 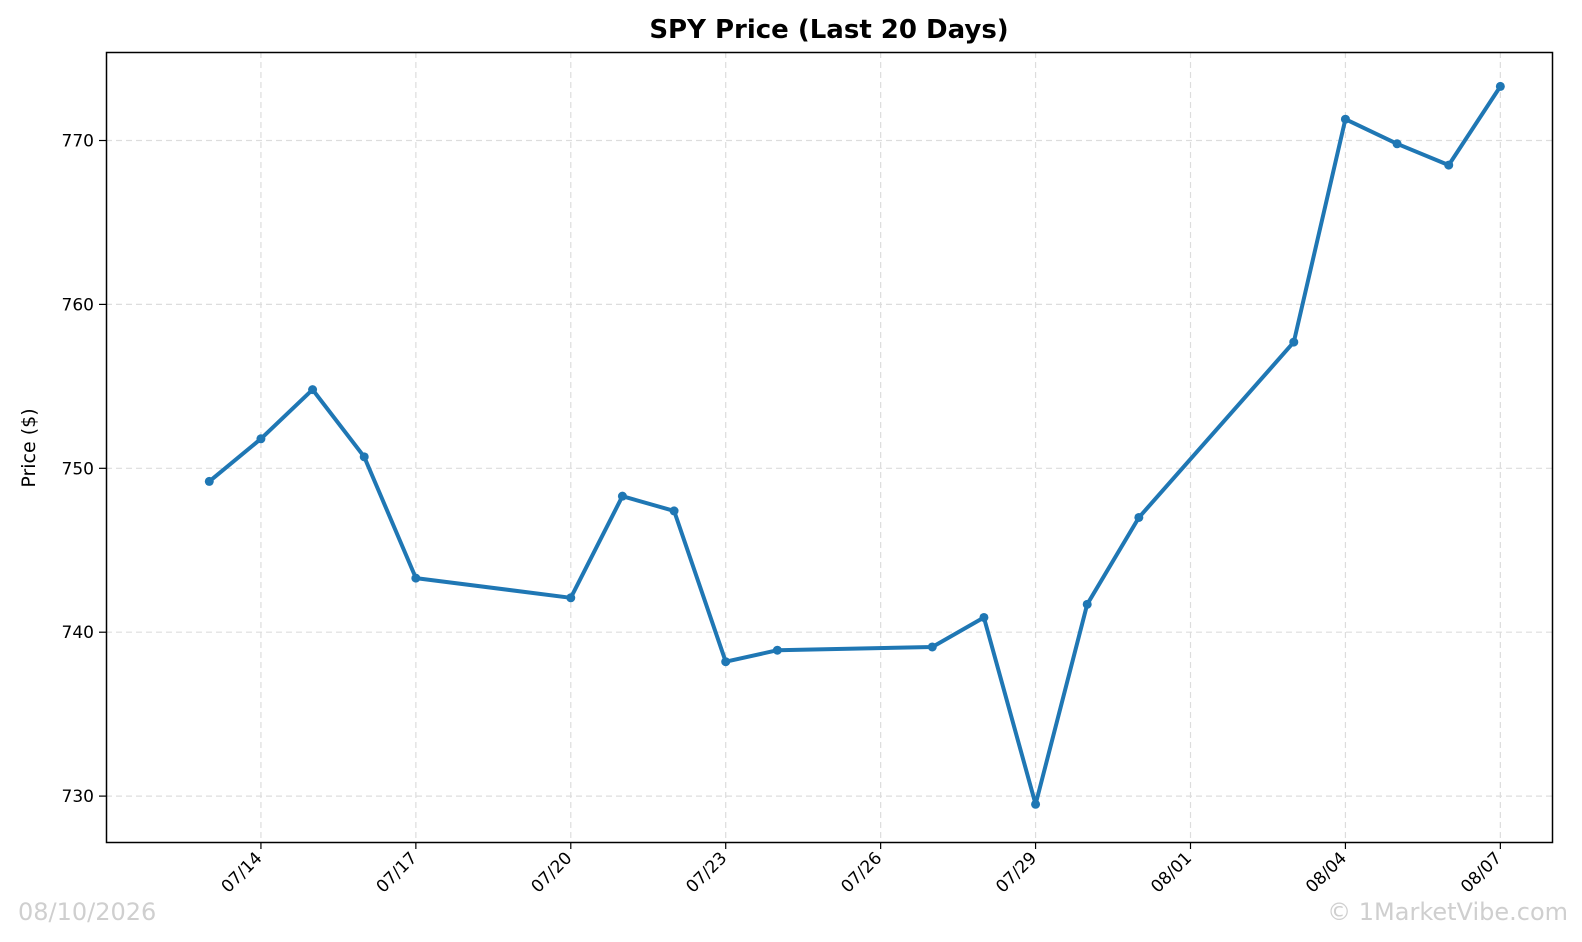 What do you see at coordinates (29, 447) in the screenshot?
I see `y-axis-label: Price ($)` at bounding box center [29, 447].